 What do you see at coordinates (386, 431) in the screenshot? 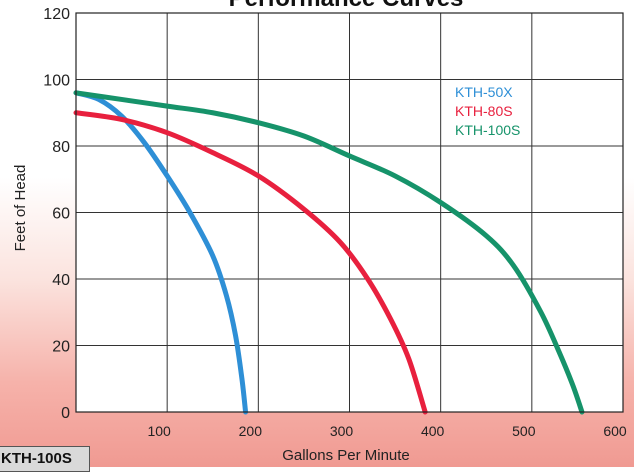
I see `x-axis-ticks: 100 200 300 400 500 600` at bounding box center [386, 431].